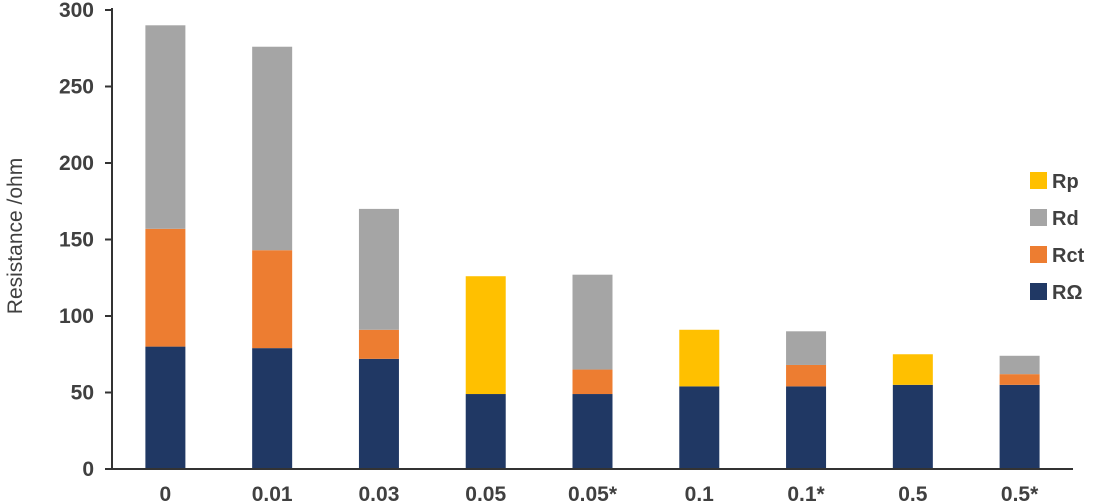  What do you see at coordinates (1065, 182) in the screenshot?
I see `legend-label: Rp` at bounding box center [1065, 182].